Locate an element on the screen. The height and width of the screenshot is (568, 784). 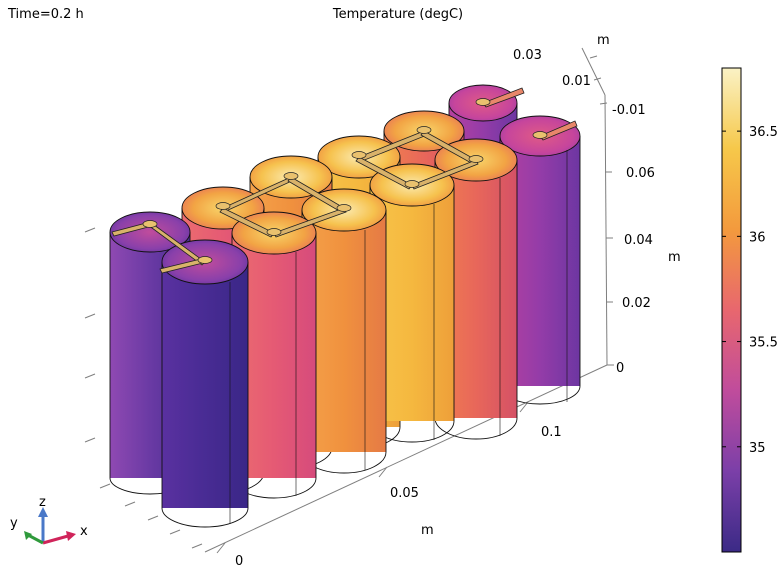
z-tick-3: 0 is located at coordinates (620, 368).